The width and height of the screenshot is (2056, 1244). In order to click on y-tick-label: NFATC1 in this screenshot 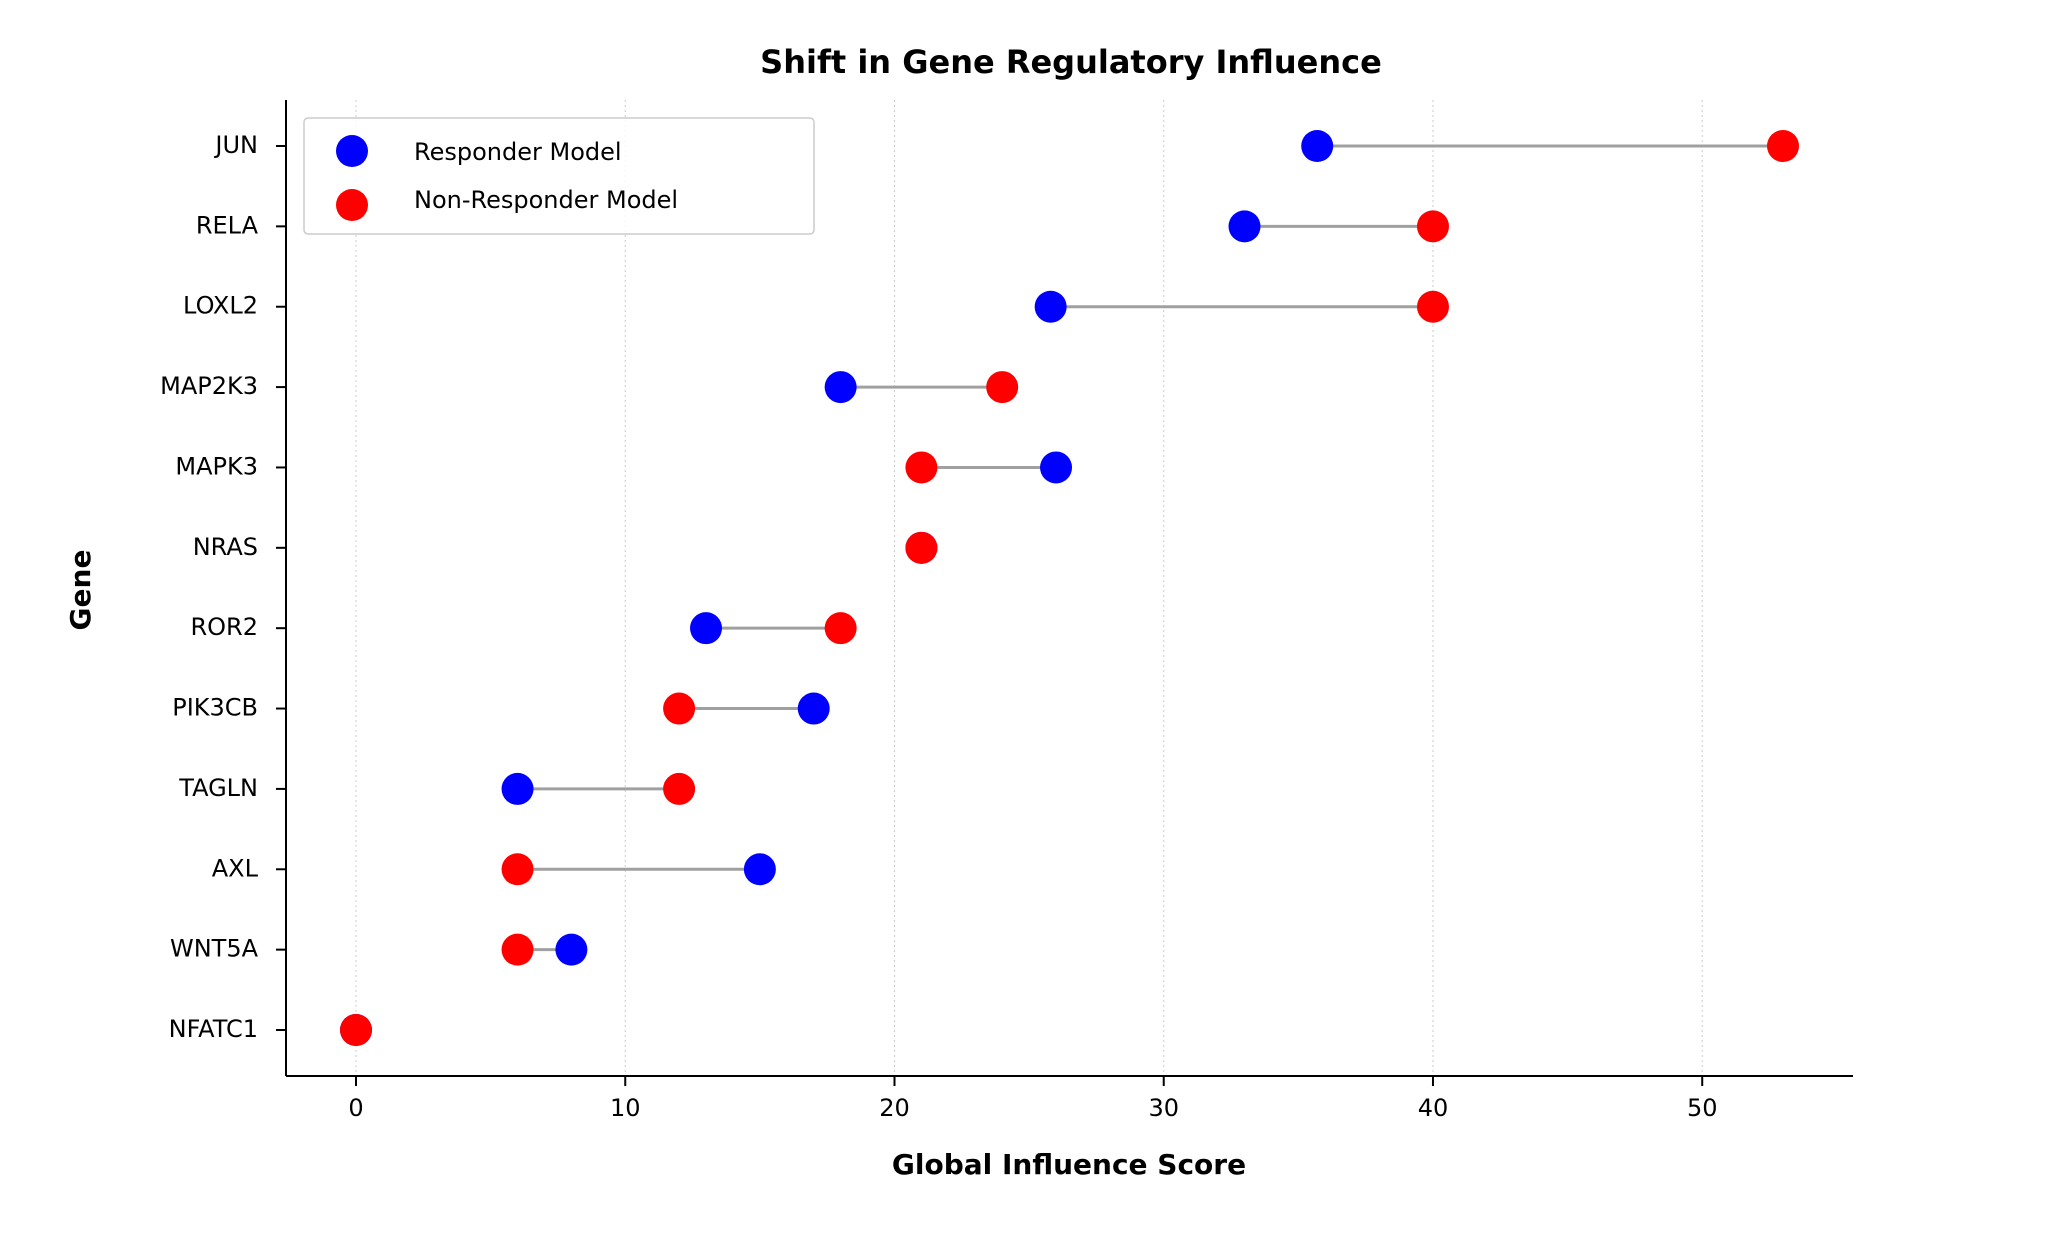, I will do `click(213, 1029)`.